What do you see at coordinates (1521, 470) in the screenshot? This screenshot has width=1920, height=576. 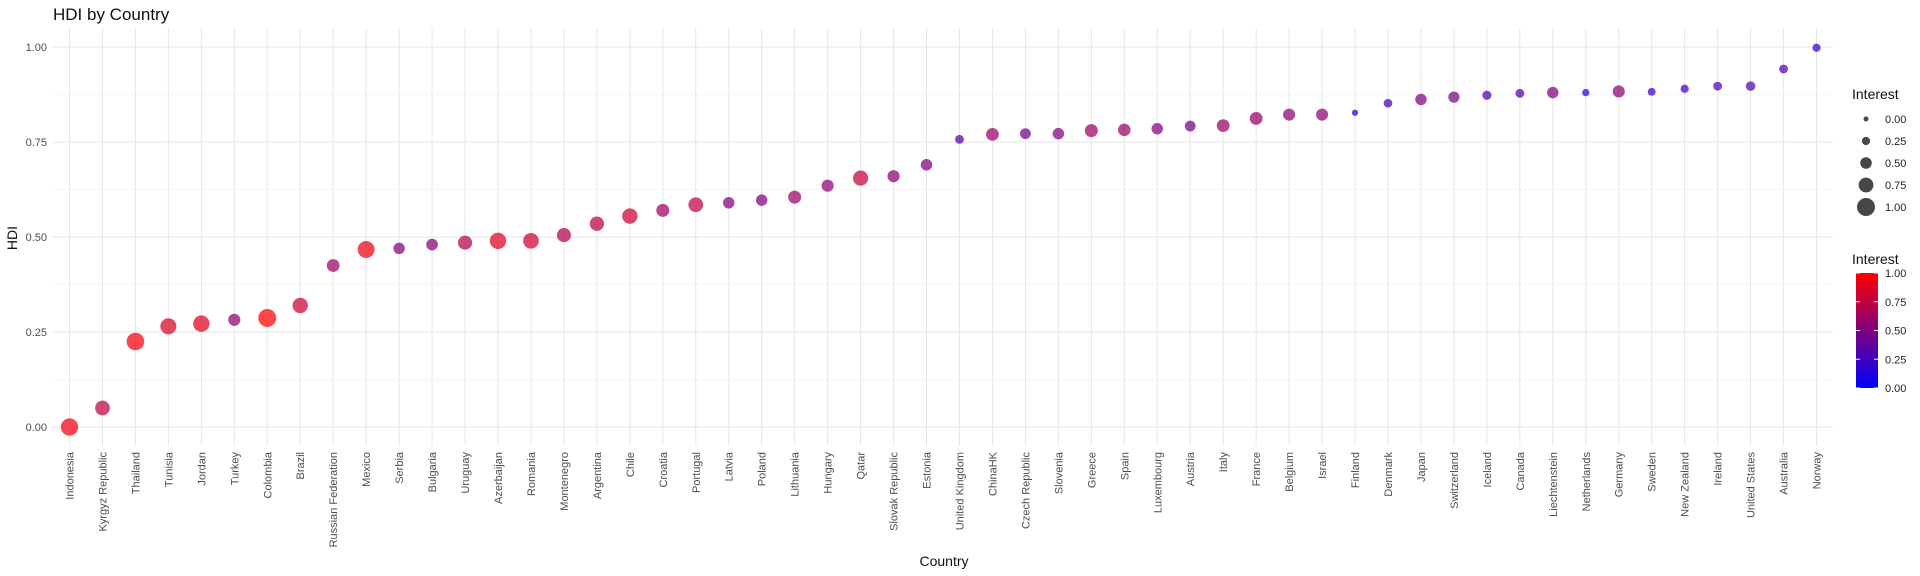 I see `x-tick-label: Canada` at bounding box center [1521, 470].